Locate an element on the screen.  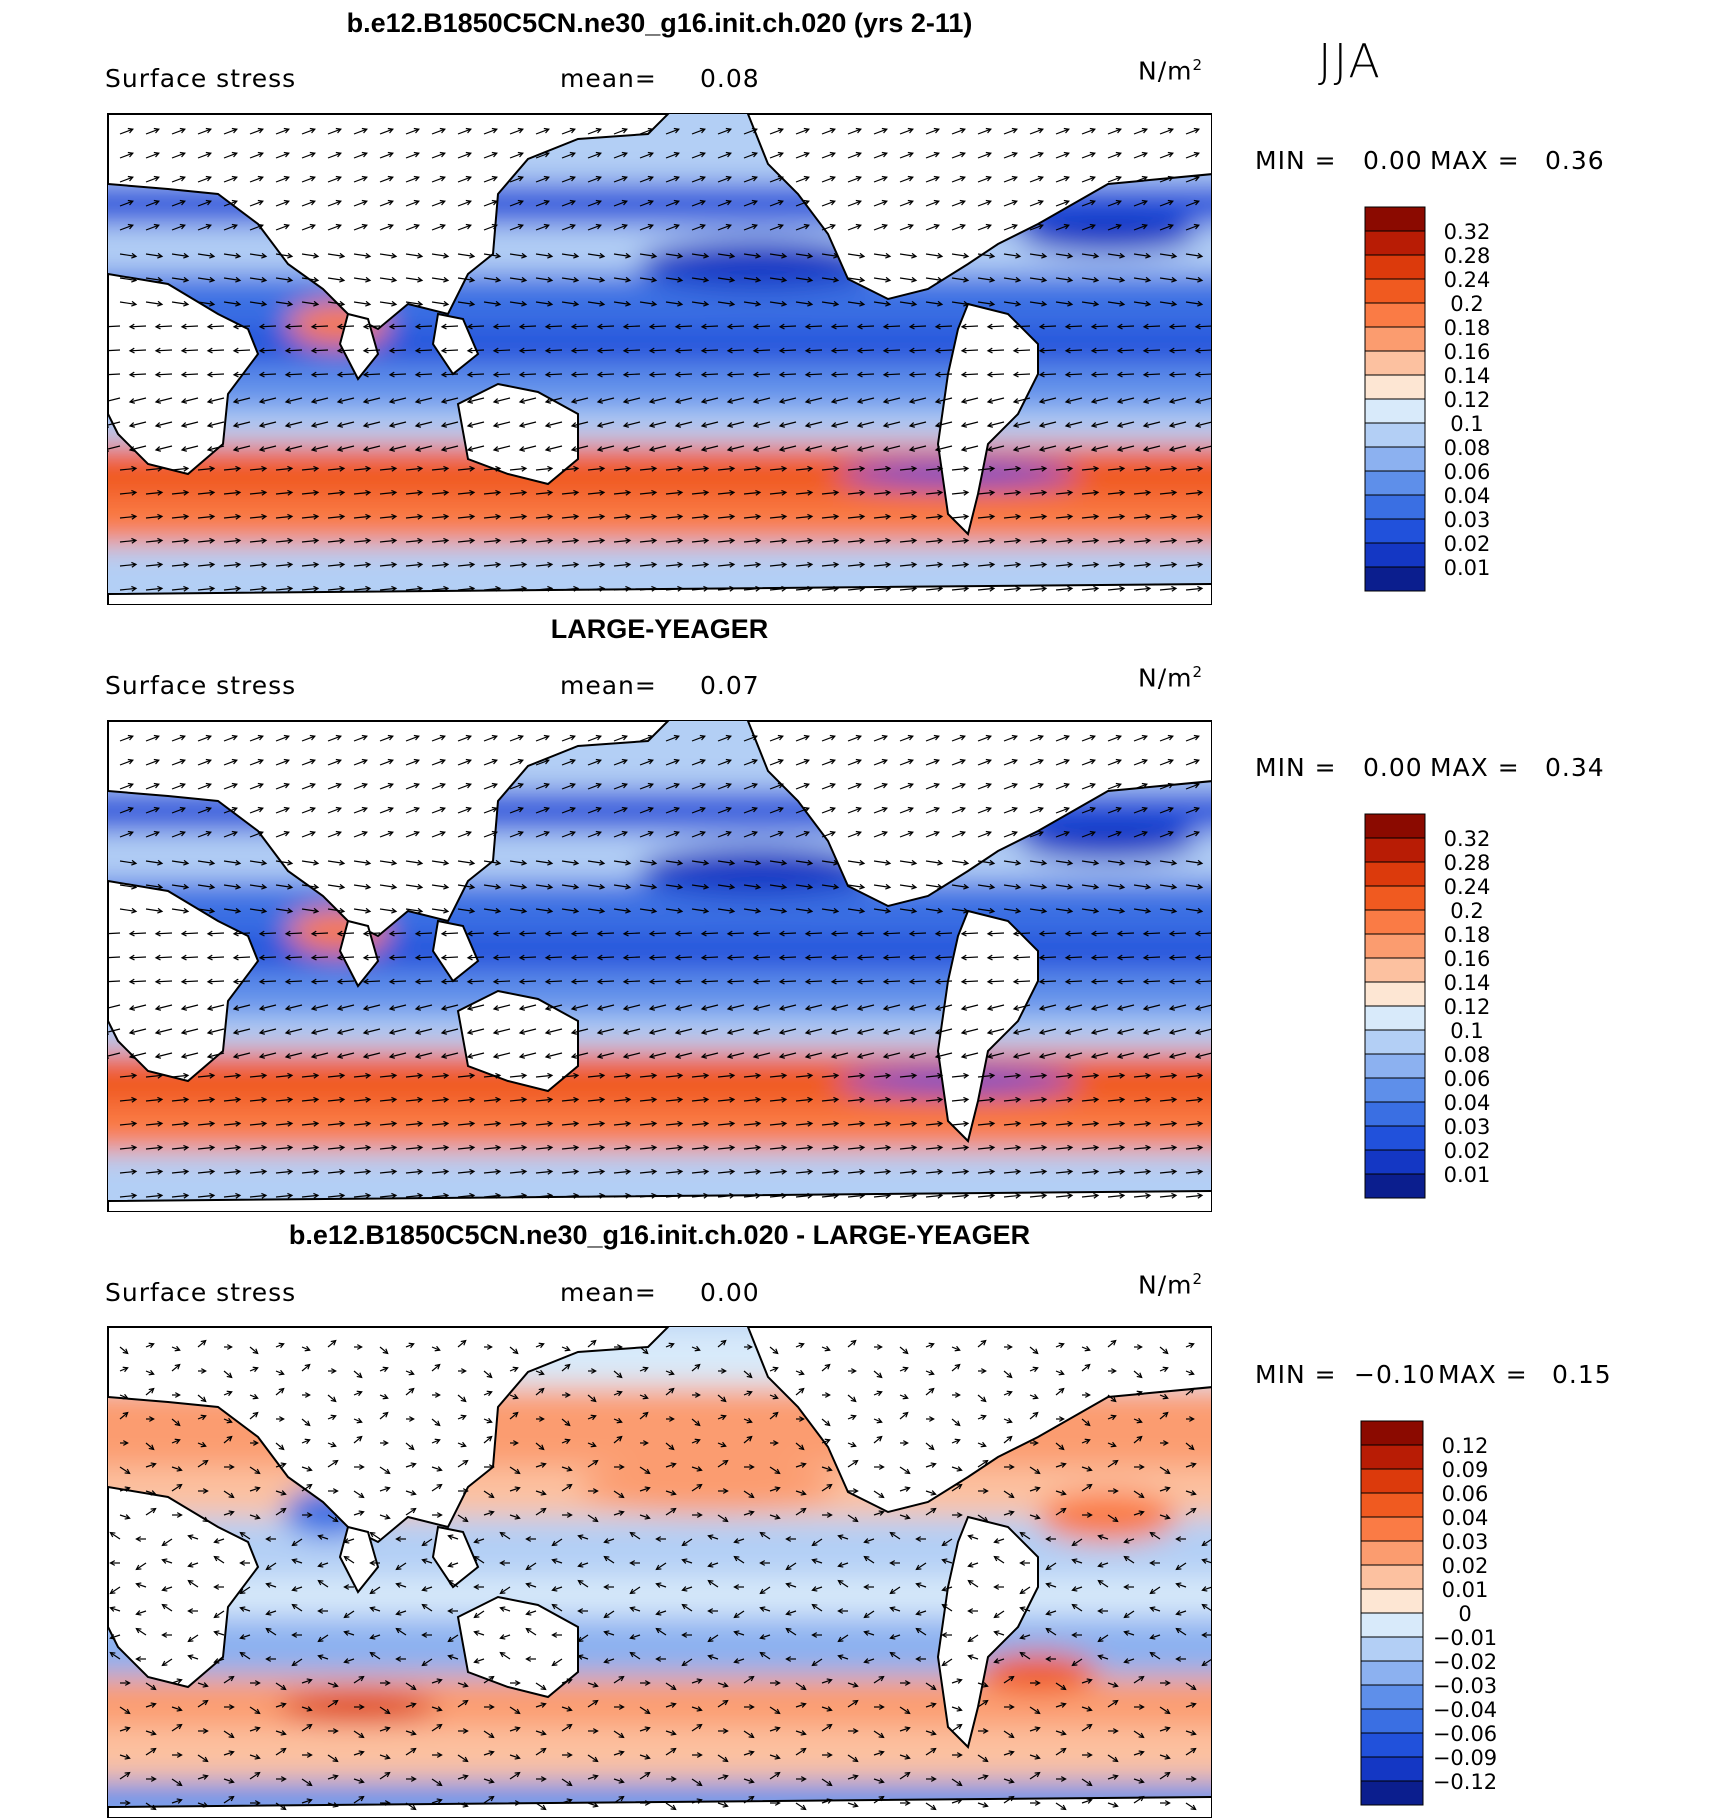
africa is located at coordinates (184, 1587).